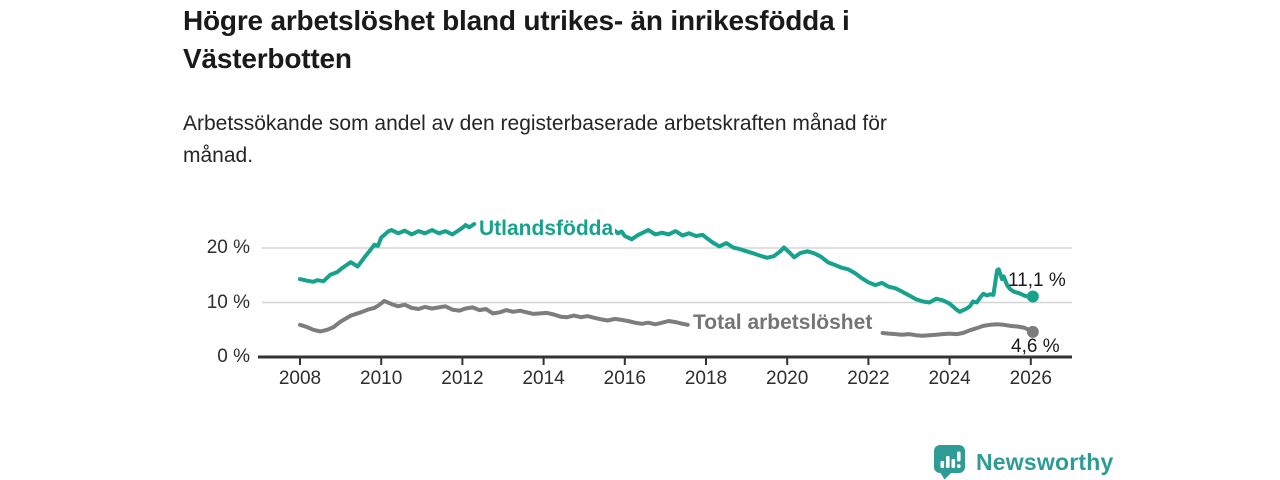 The height and width of the screenshot is (480, 1280). I want to click on x-tick-label: 2008, so click(300, 378).